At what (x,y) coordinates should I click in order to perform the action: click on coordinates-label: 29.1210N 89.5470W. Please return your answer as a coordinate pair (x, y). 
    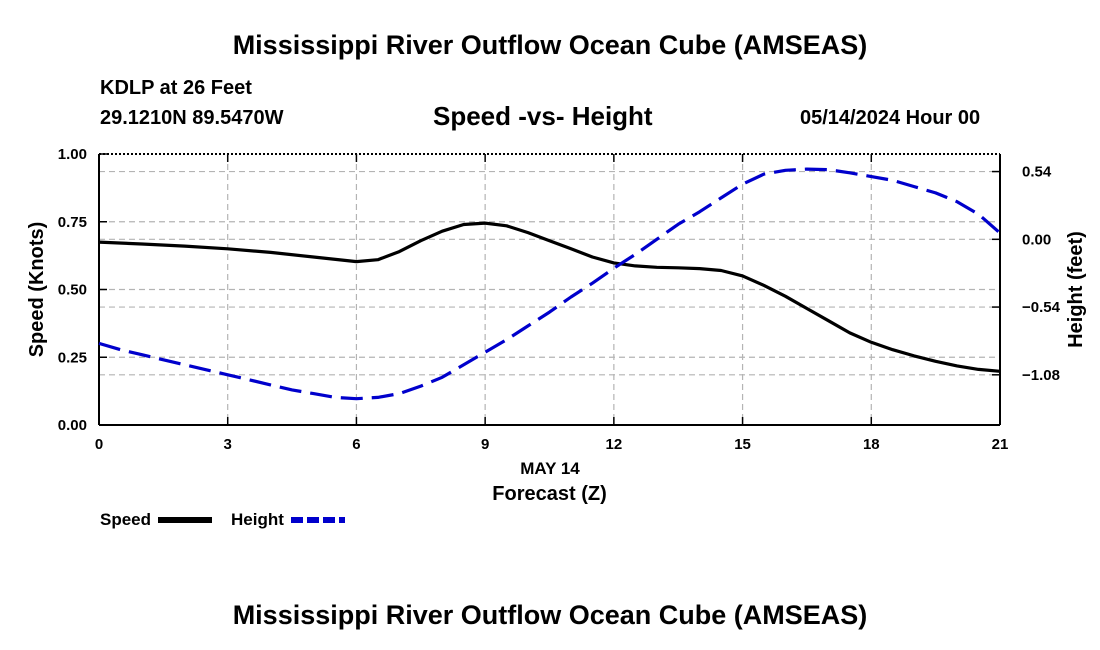
    Looking at the image, I should click on (192, 118).